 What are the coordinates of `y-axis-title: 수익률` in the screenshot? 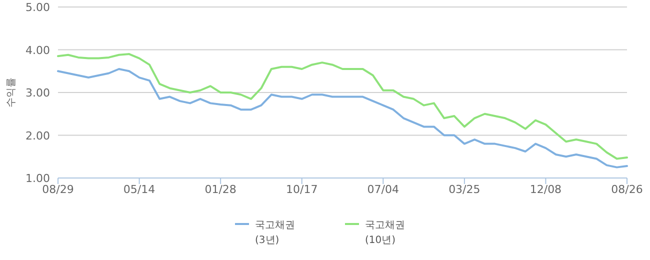 It's located at (11, 93).